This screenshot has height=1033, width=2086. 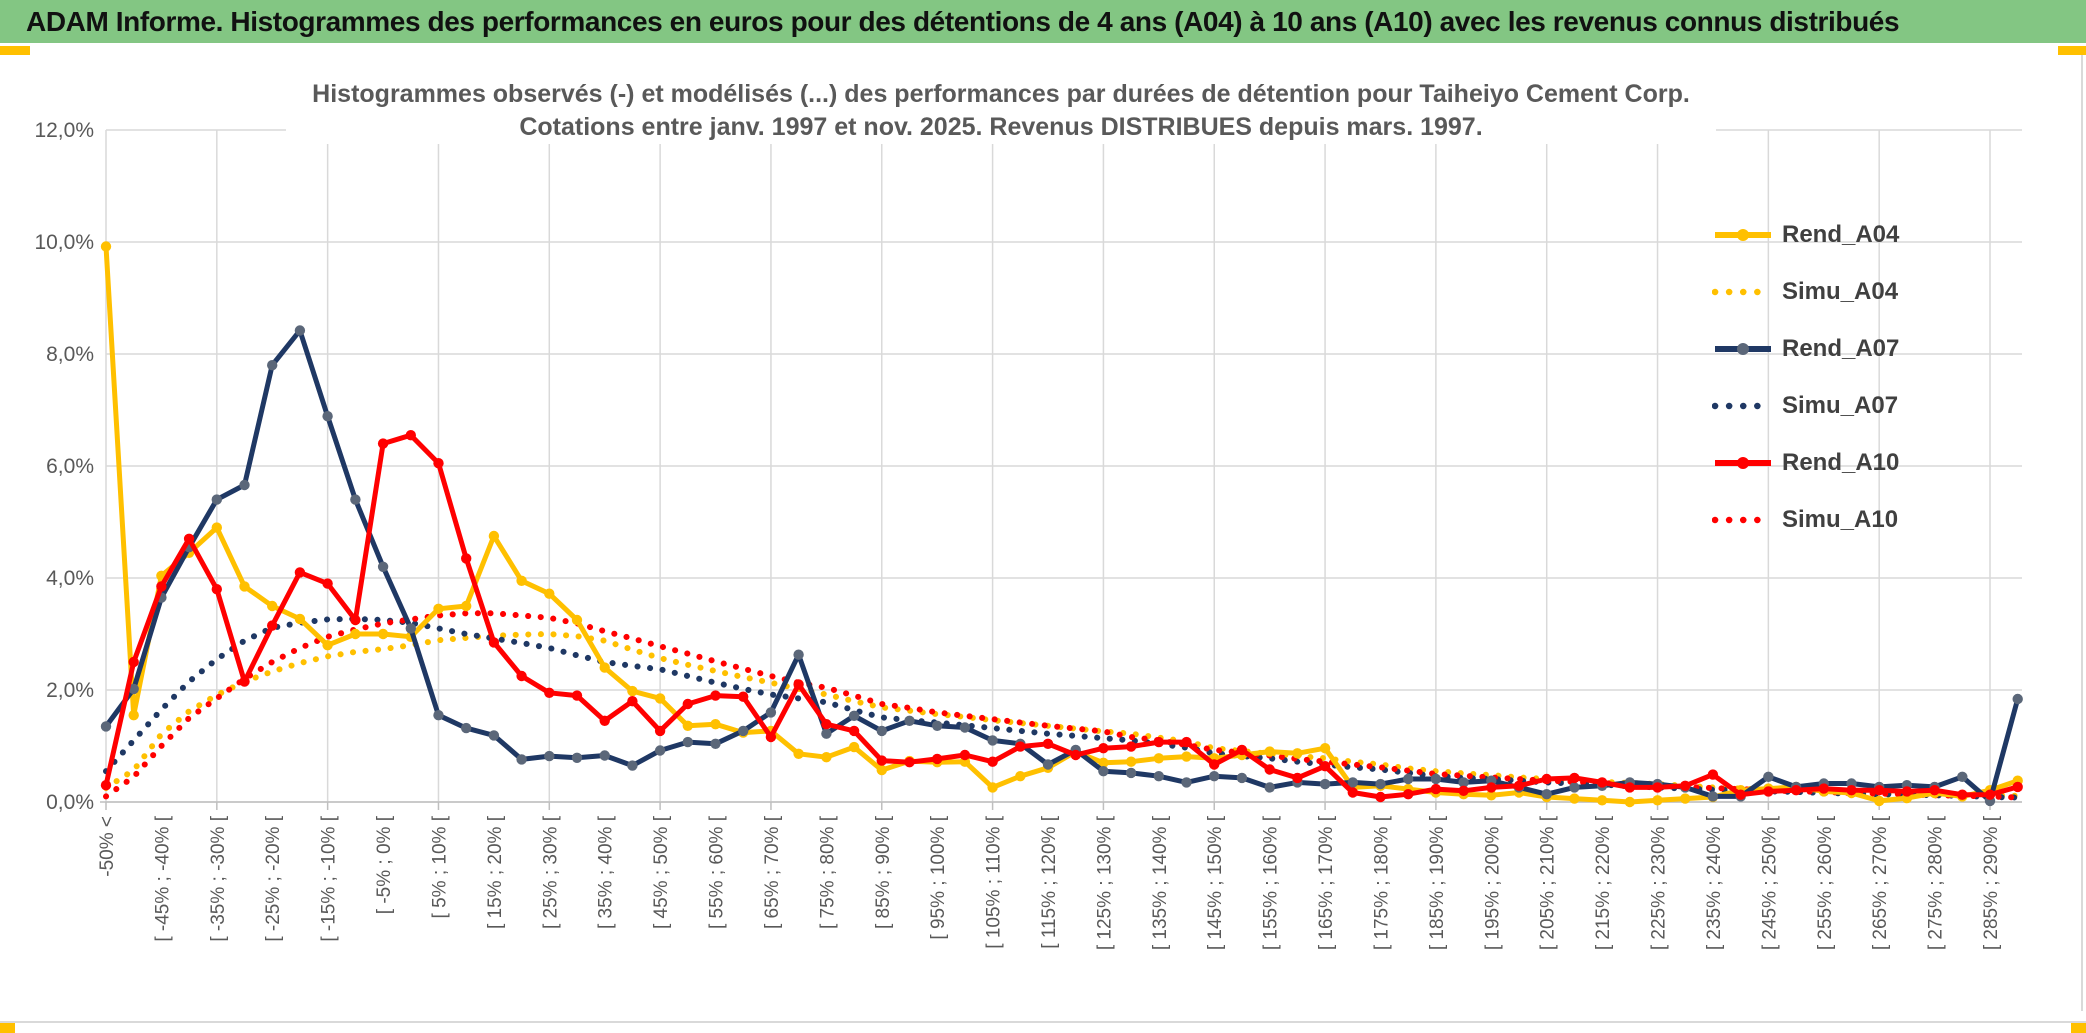 I want to click on x-axis-tick-label: [ 205% ; 210% [, so click(x=1548, y=882).